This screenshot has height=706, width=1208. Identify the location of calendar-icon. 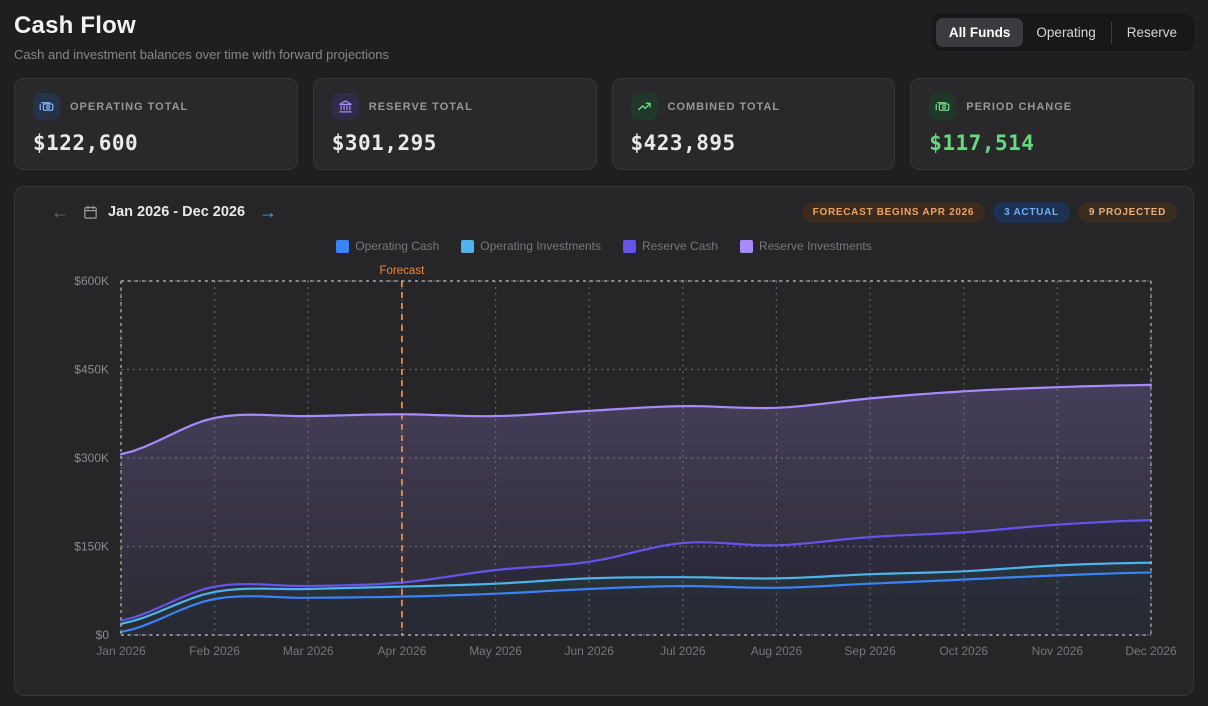
(90, 212).